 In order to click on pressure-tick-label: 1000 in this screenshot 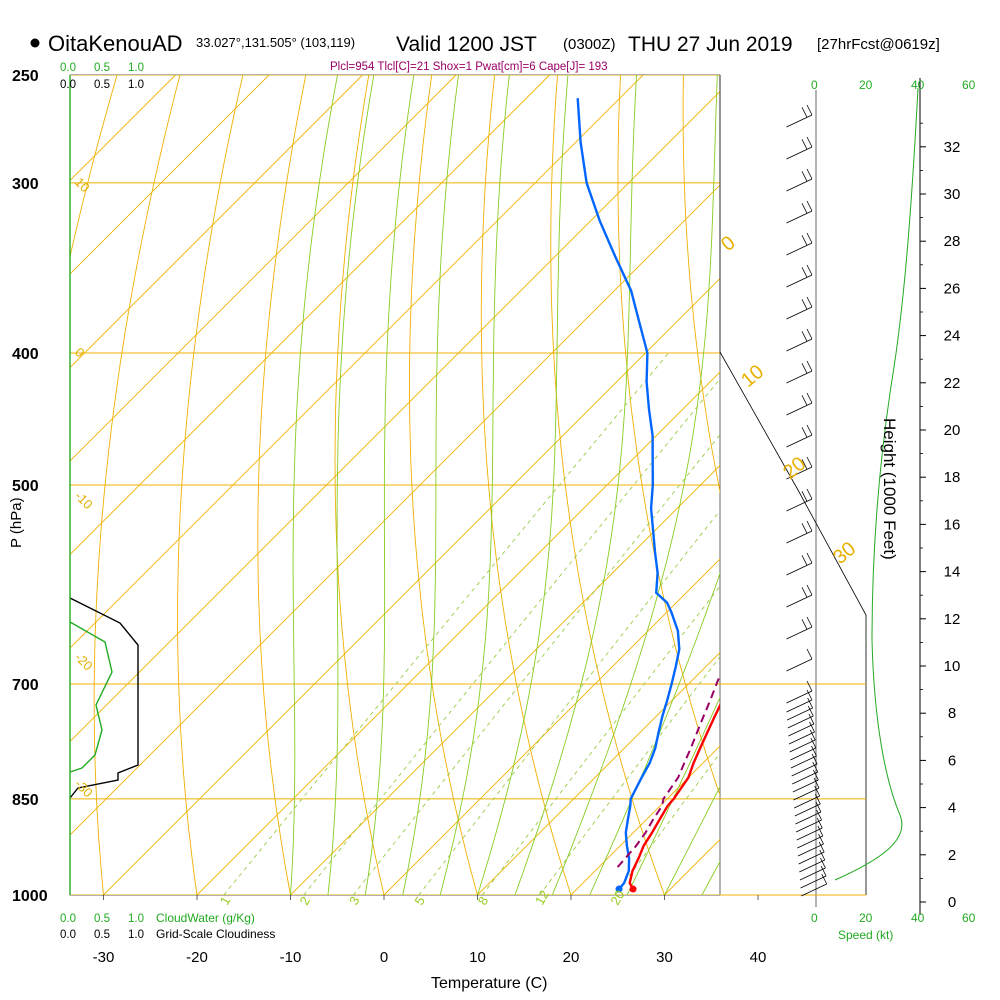, I will do `click(30, 896)`.